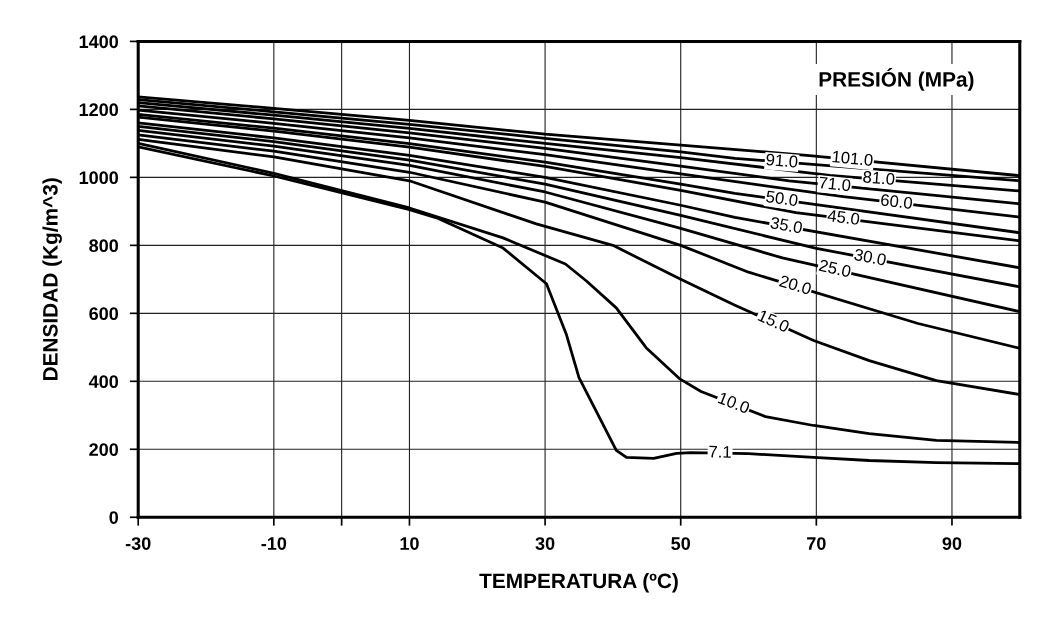 The image size is (1047, 618). What do you see at coordinates (104, 450) in the screenshot?
I see `y-tick-label: 200` at bounding box center [104, 450].